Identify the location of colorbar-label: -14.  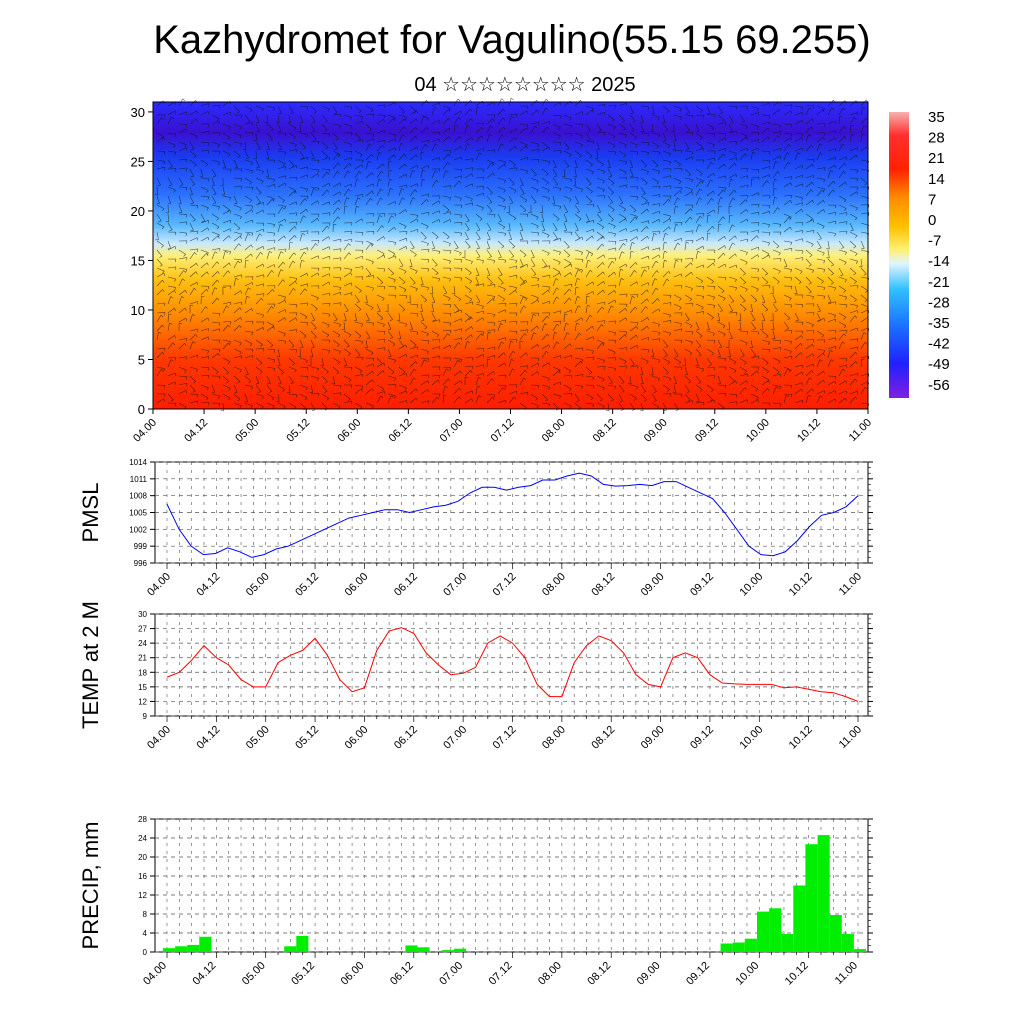
(939, 261).